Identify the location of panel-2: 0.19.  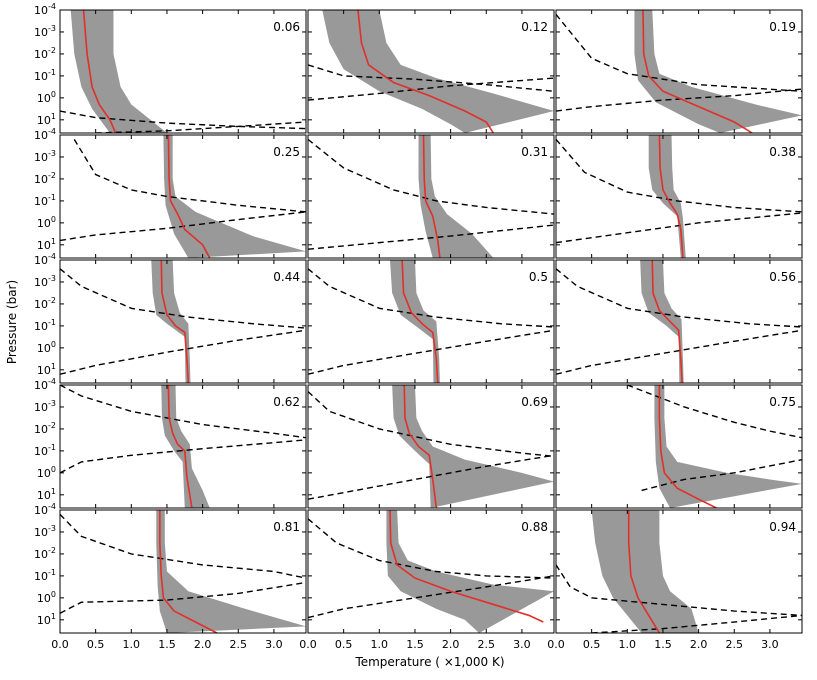
(679, 71).